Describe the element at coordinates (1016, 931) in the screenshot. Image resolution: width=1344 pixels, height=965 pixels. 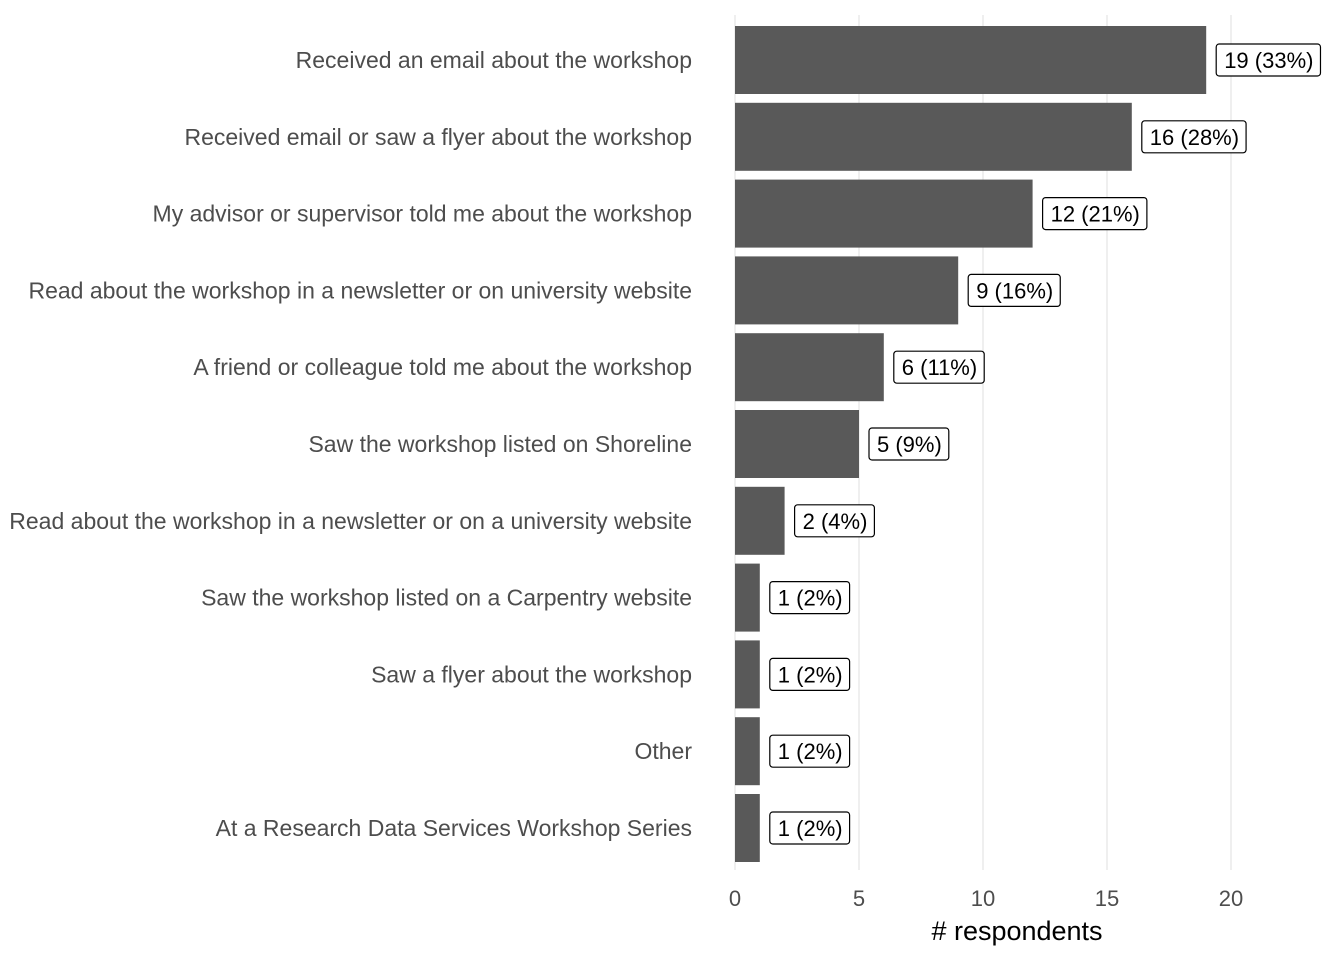
I see `x-axis-title: # respondents` at that location.